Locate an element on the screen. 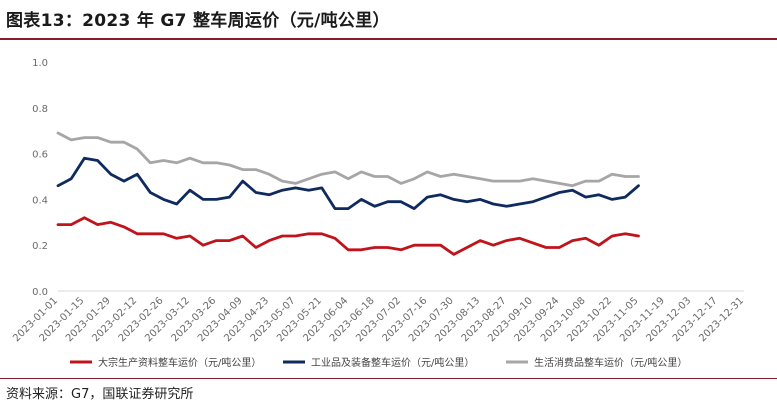 This screenshot has height=406, width=777. legend-label: 大宗生产资料整车运价（元/吨公里） is located at coordinates (179, 362).